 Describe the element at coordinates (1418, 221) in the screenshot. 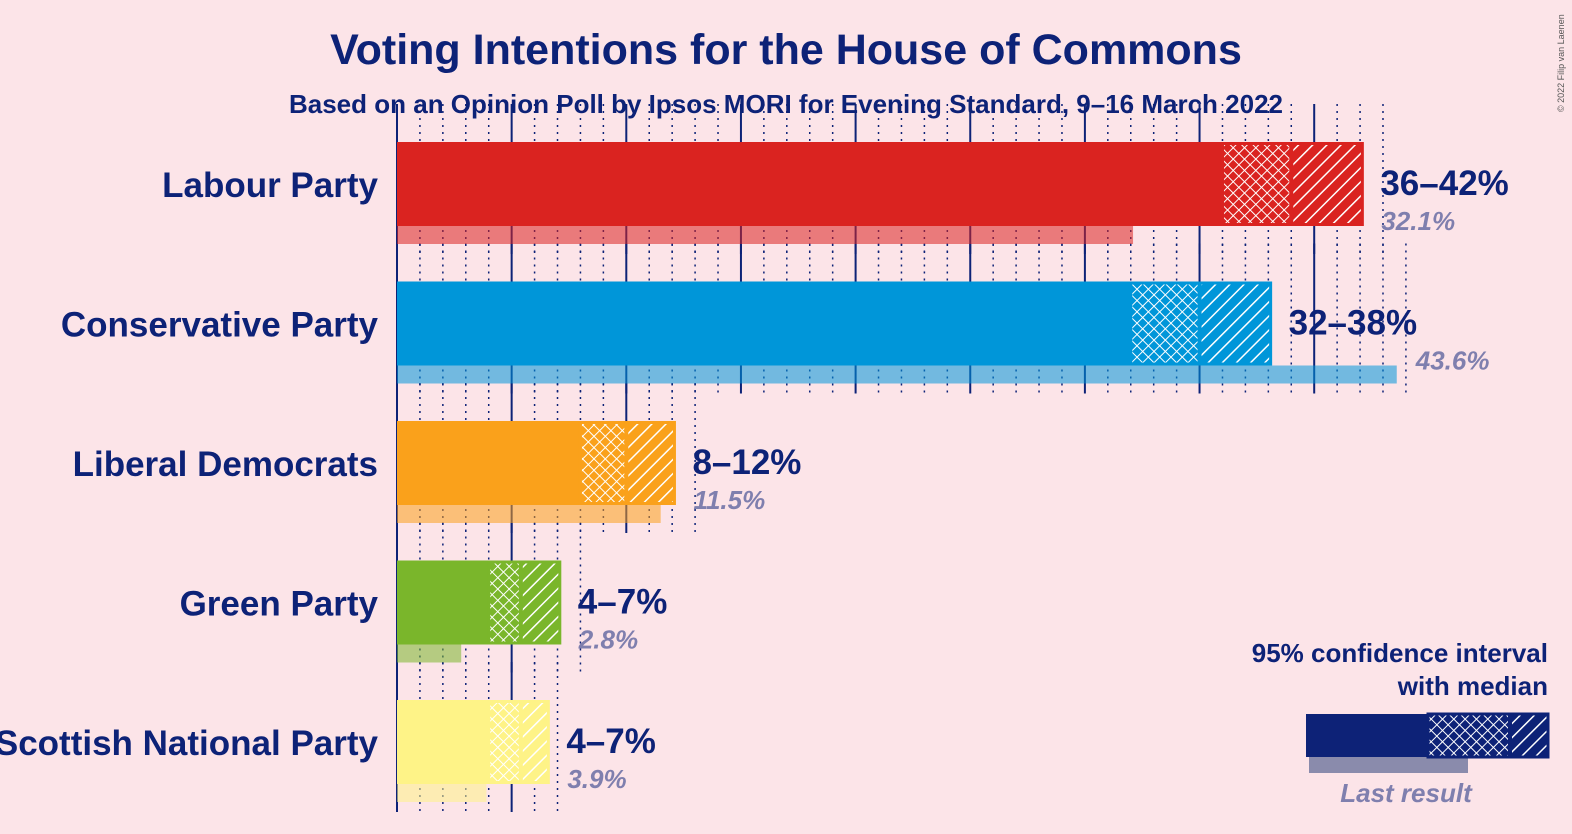

I see `last-result-label: 32.1%` at that location.